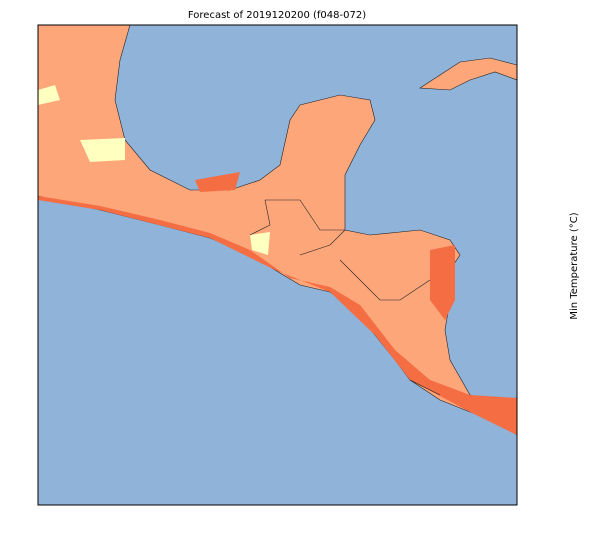 The image size is (592, 533). What do you see at coordinates (468, 74) in the screenshot?
I see `cuba` at bounding box center [468, 74].